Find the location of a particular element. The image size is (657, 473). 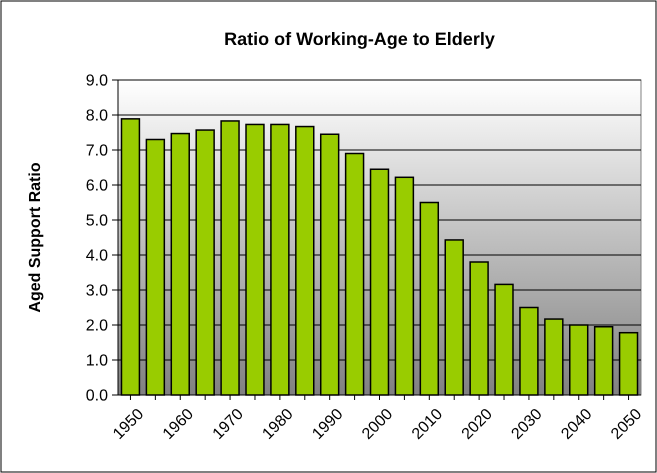

y-tick-label: 7.0 is located at coordinates (97, 151).